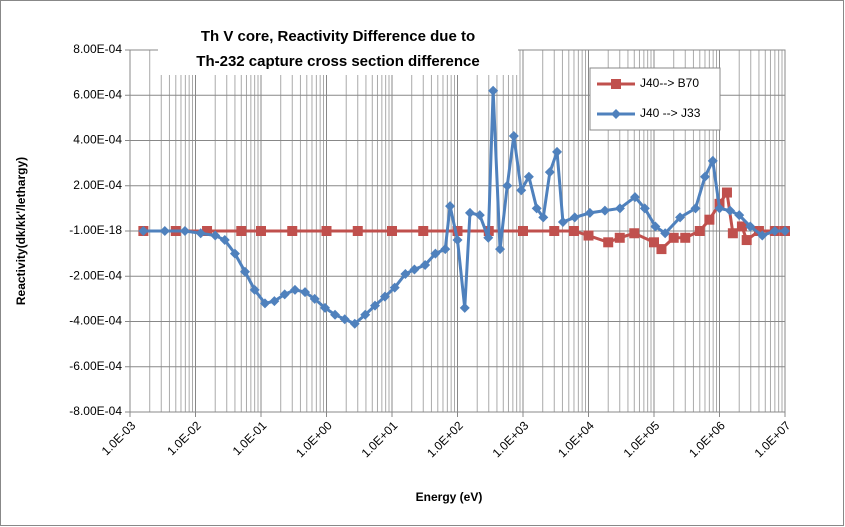 This screenshot has width=845, height=527. I want to click on y-tick-label: -4.00E-04, so click(95, 321).